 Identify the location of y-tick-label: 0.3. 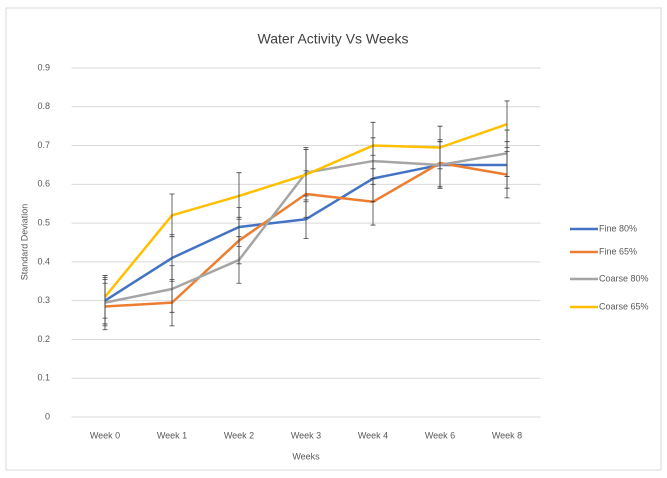
(43, 300).